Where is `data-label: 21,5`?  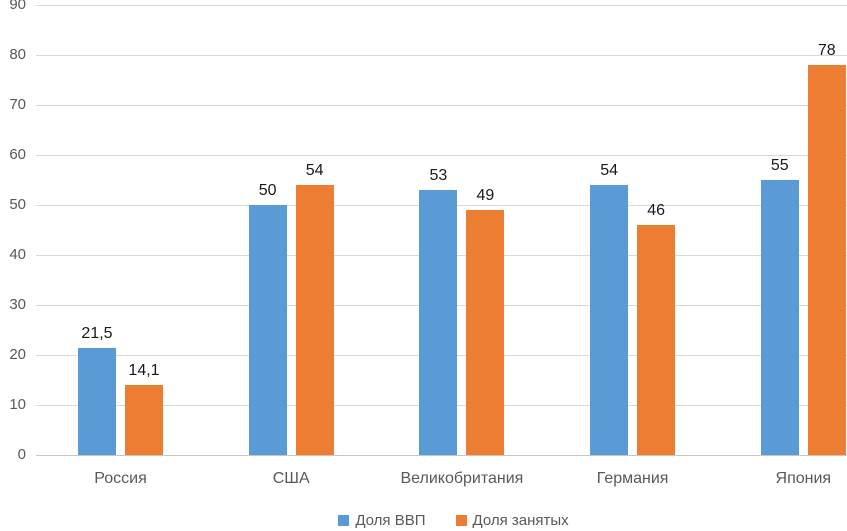
data-label: 21,5 is located at coordinates (97, 333).